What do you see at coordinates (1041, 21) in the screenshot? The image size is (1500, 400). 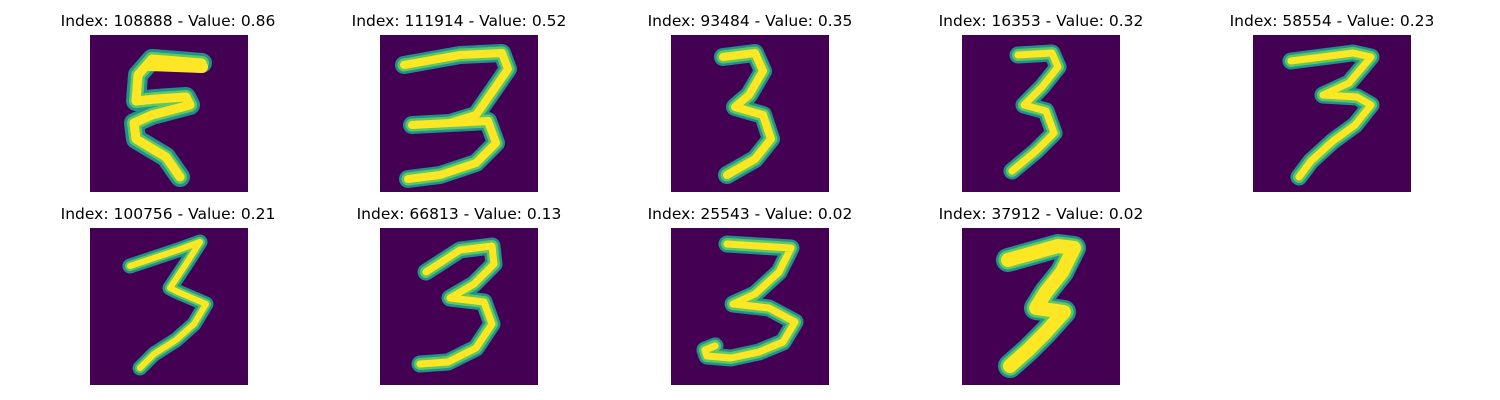 I see `panel-title-4: Index: 16353 - Value: 0.32` at bounding box center [1041, 21].